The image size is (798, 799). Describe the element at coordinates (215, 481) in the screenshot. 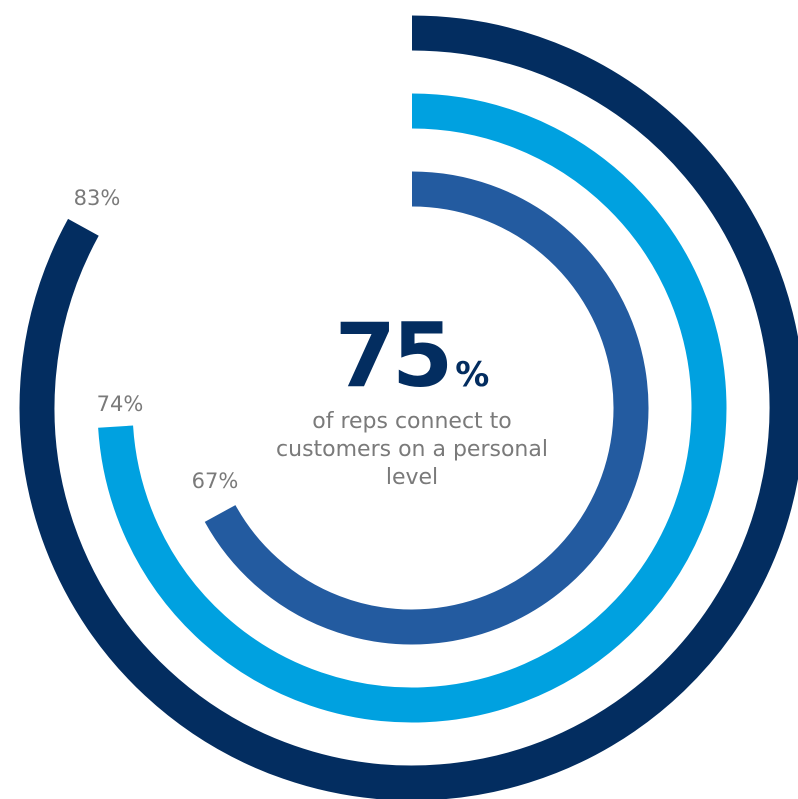

I see `ring-3-label: 67%` at that location.